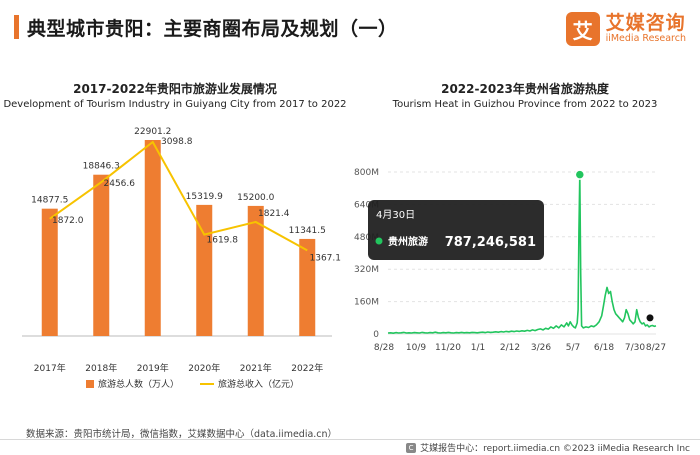 The height and width of the screenshot is (455, 700). I want to click on legend-line-label: 旅游总收入（亿元）, so click(258, 384).